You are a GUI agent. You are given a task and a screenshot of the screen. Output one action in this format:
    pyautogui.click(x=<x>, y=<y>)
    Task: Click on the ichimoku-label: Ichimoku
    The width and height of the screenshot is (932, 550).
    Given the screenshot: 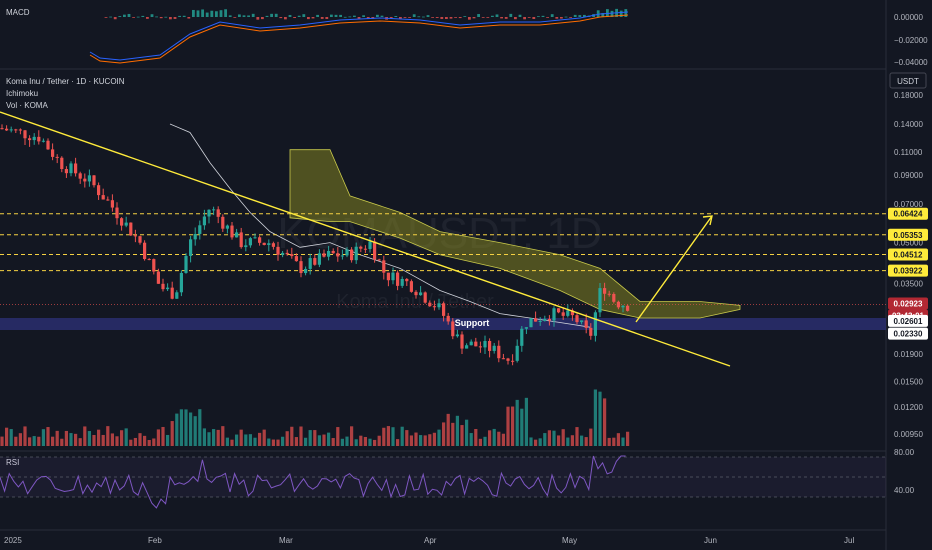 What is the action you would take?
    pyautogui.click(x=22, y=93)
    